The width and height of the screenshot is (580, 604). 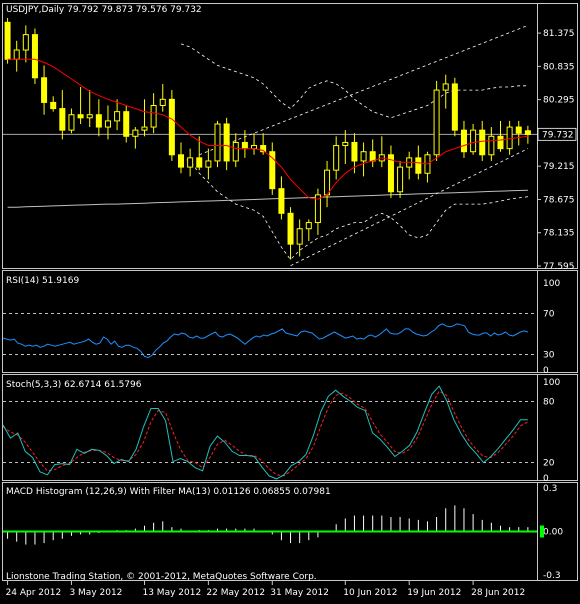 What do you see at coordinates (549, 355) in the screenshot?
I see `rsi-y-tick-label: 30` at bounding box center [549, 355].